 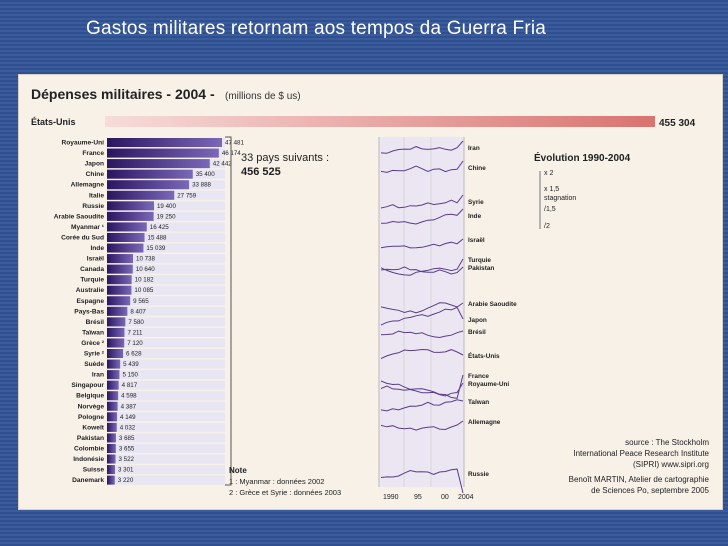 What do you see at coordinates (94, 164) in the screenshot?
I see `bar-label: Japon` at bounding box center [94, 164].